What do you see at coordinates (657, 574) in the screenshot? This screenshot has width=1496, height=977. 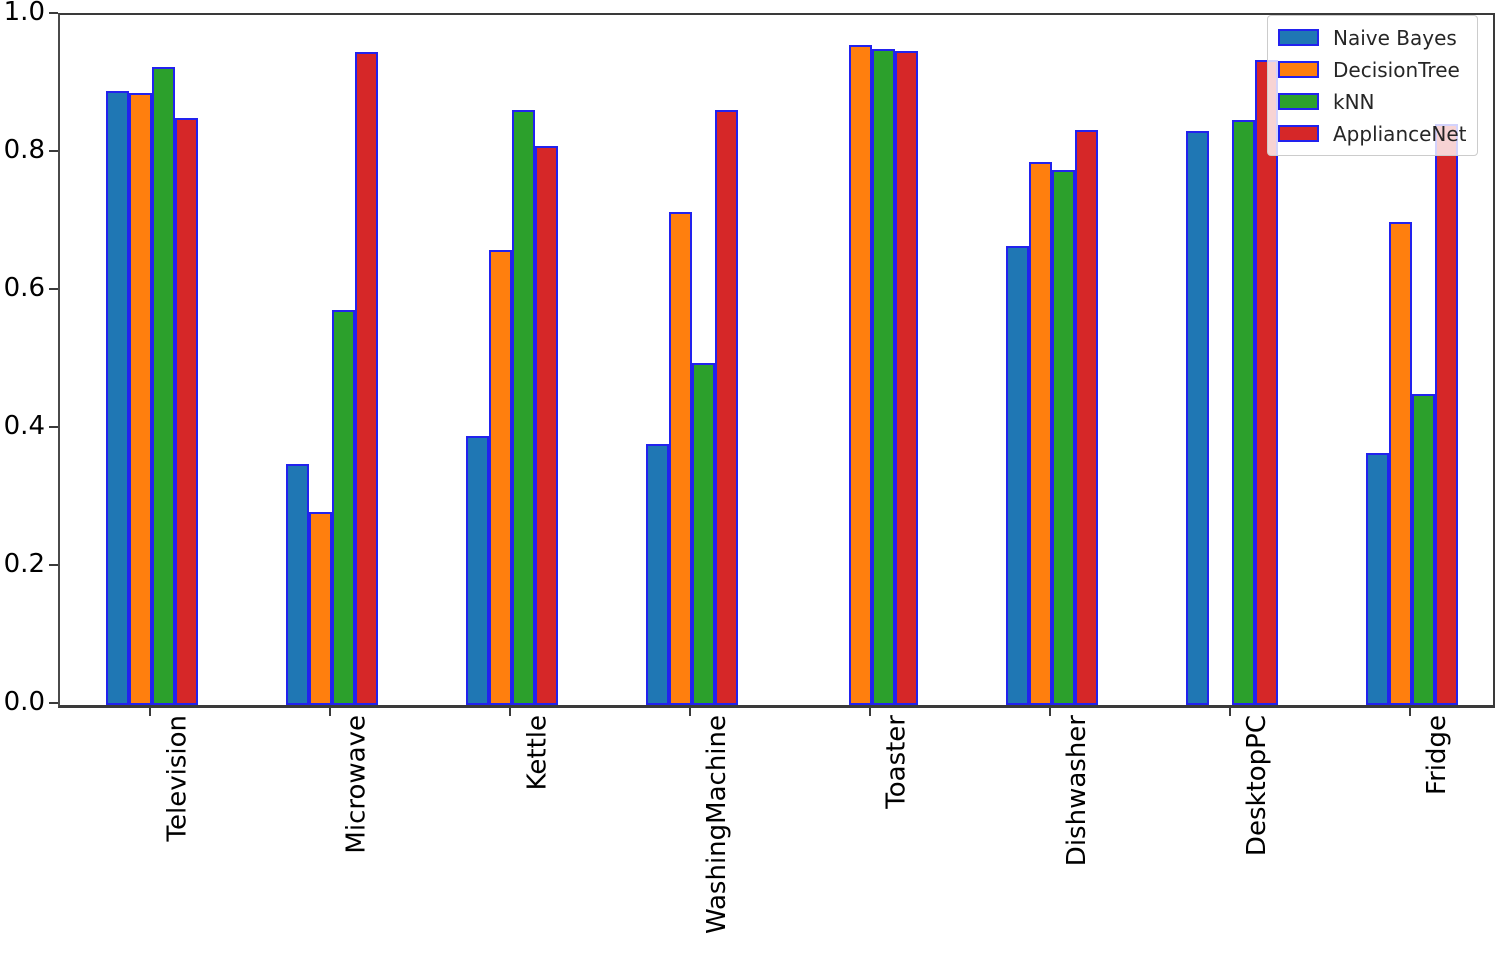 I see `bar-naive-bayes-washingmachine` at bounding box center [657, 574].